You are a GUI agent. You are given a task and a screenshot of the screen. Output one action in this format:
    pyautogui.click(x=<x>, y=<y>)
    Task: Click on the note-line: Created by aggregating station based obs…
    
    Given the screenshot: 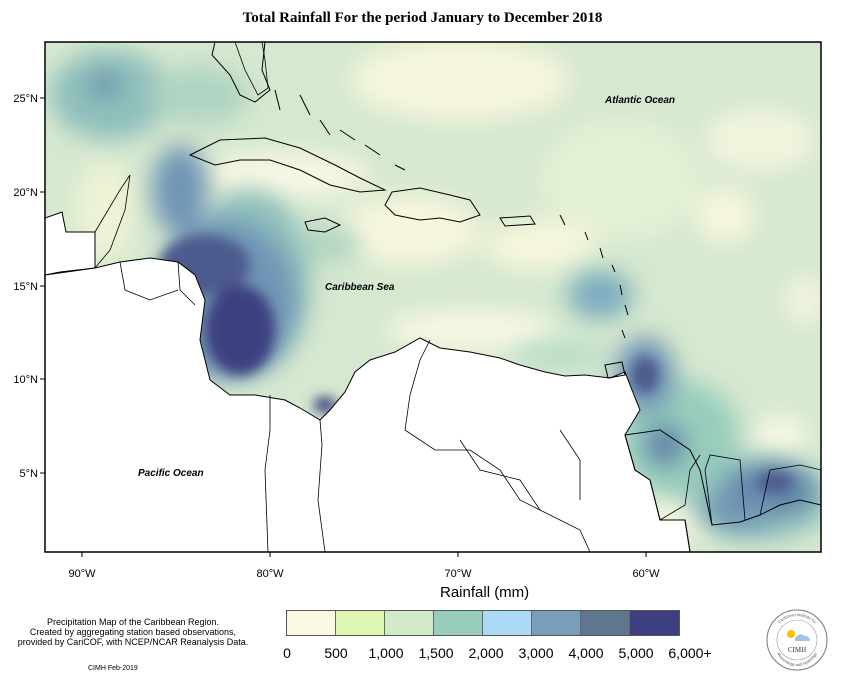 What is the action you would take?
    pyautogui.click(x=133, y=632)
    